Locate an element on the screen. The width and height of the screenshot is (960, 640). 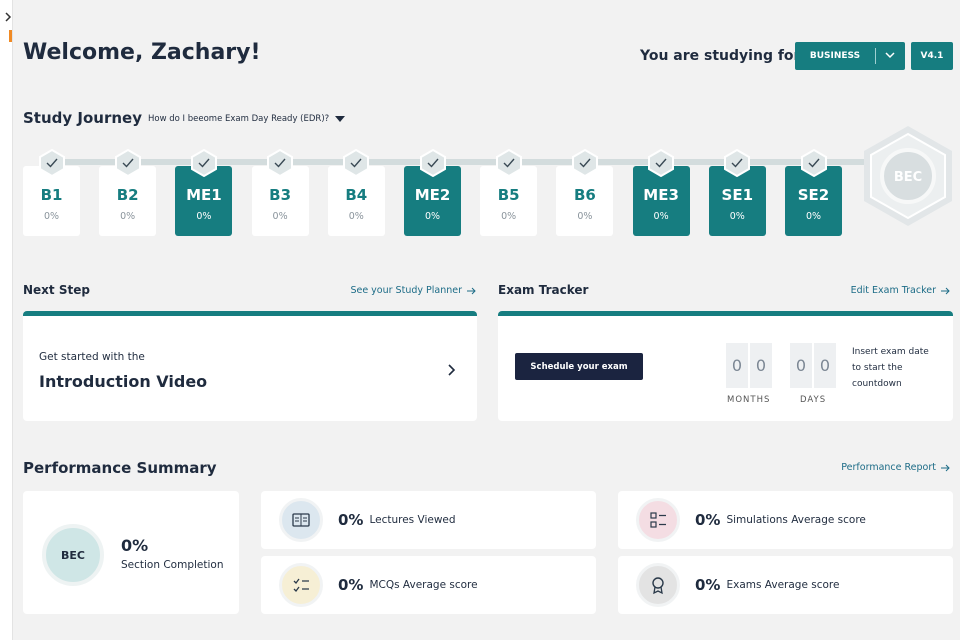
step-card: B3 0% is located at coordinates (280, 201).